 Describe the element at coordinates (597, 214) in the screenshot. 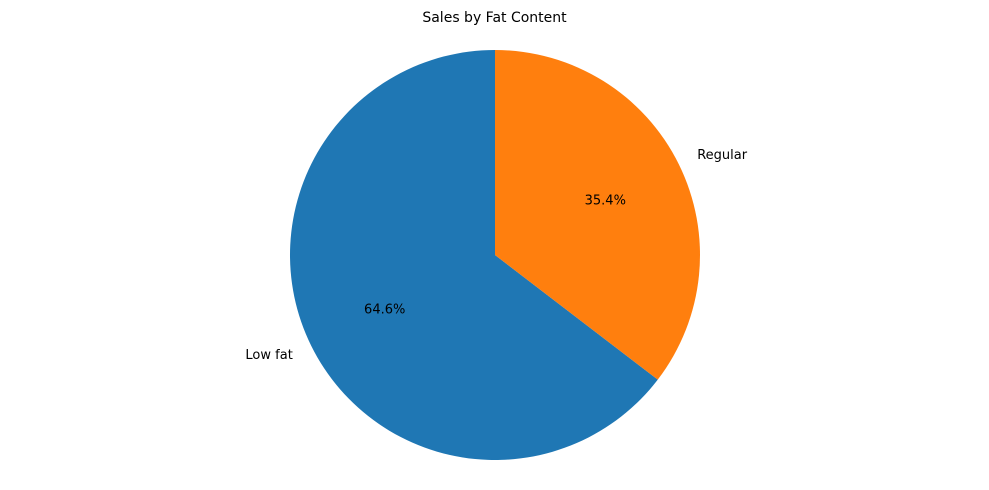

I see `pie-slice-regular` at that location.